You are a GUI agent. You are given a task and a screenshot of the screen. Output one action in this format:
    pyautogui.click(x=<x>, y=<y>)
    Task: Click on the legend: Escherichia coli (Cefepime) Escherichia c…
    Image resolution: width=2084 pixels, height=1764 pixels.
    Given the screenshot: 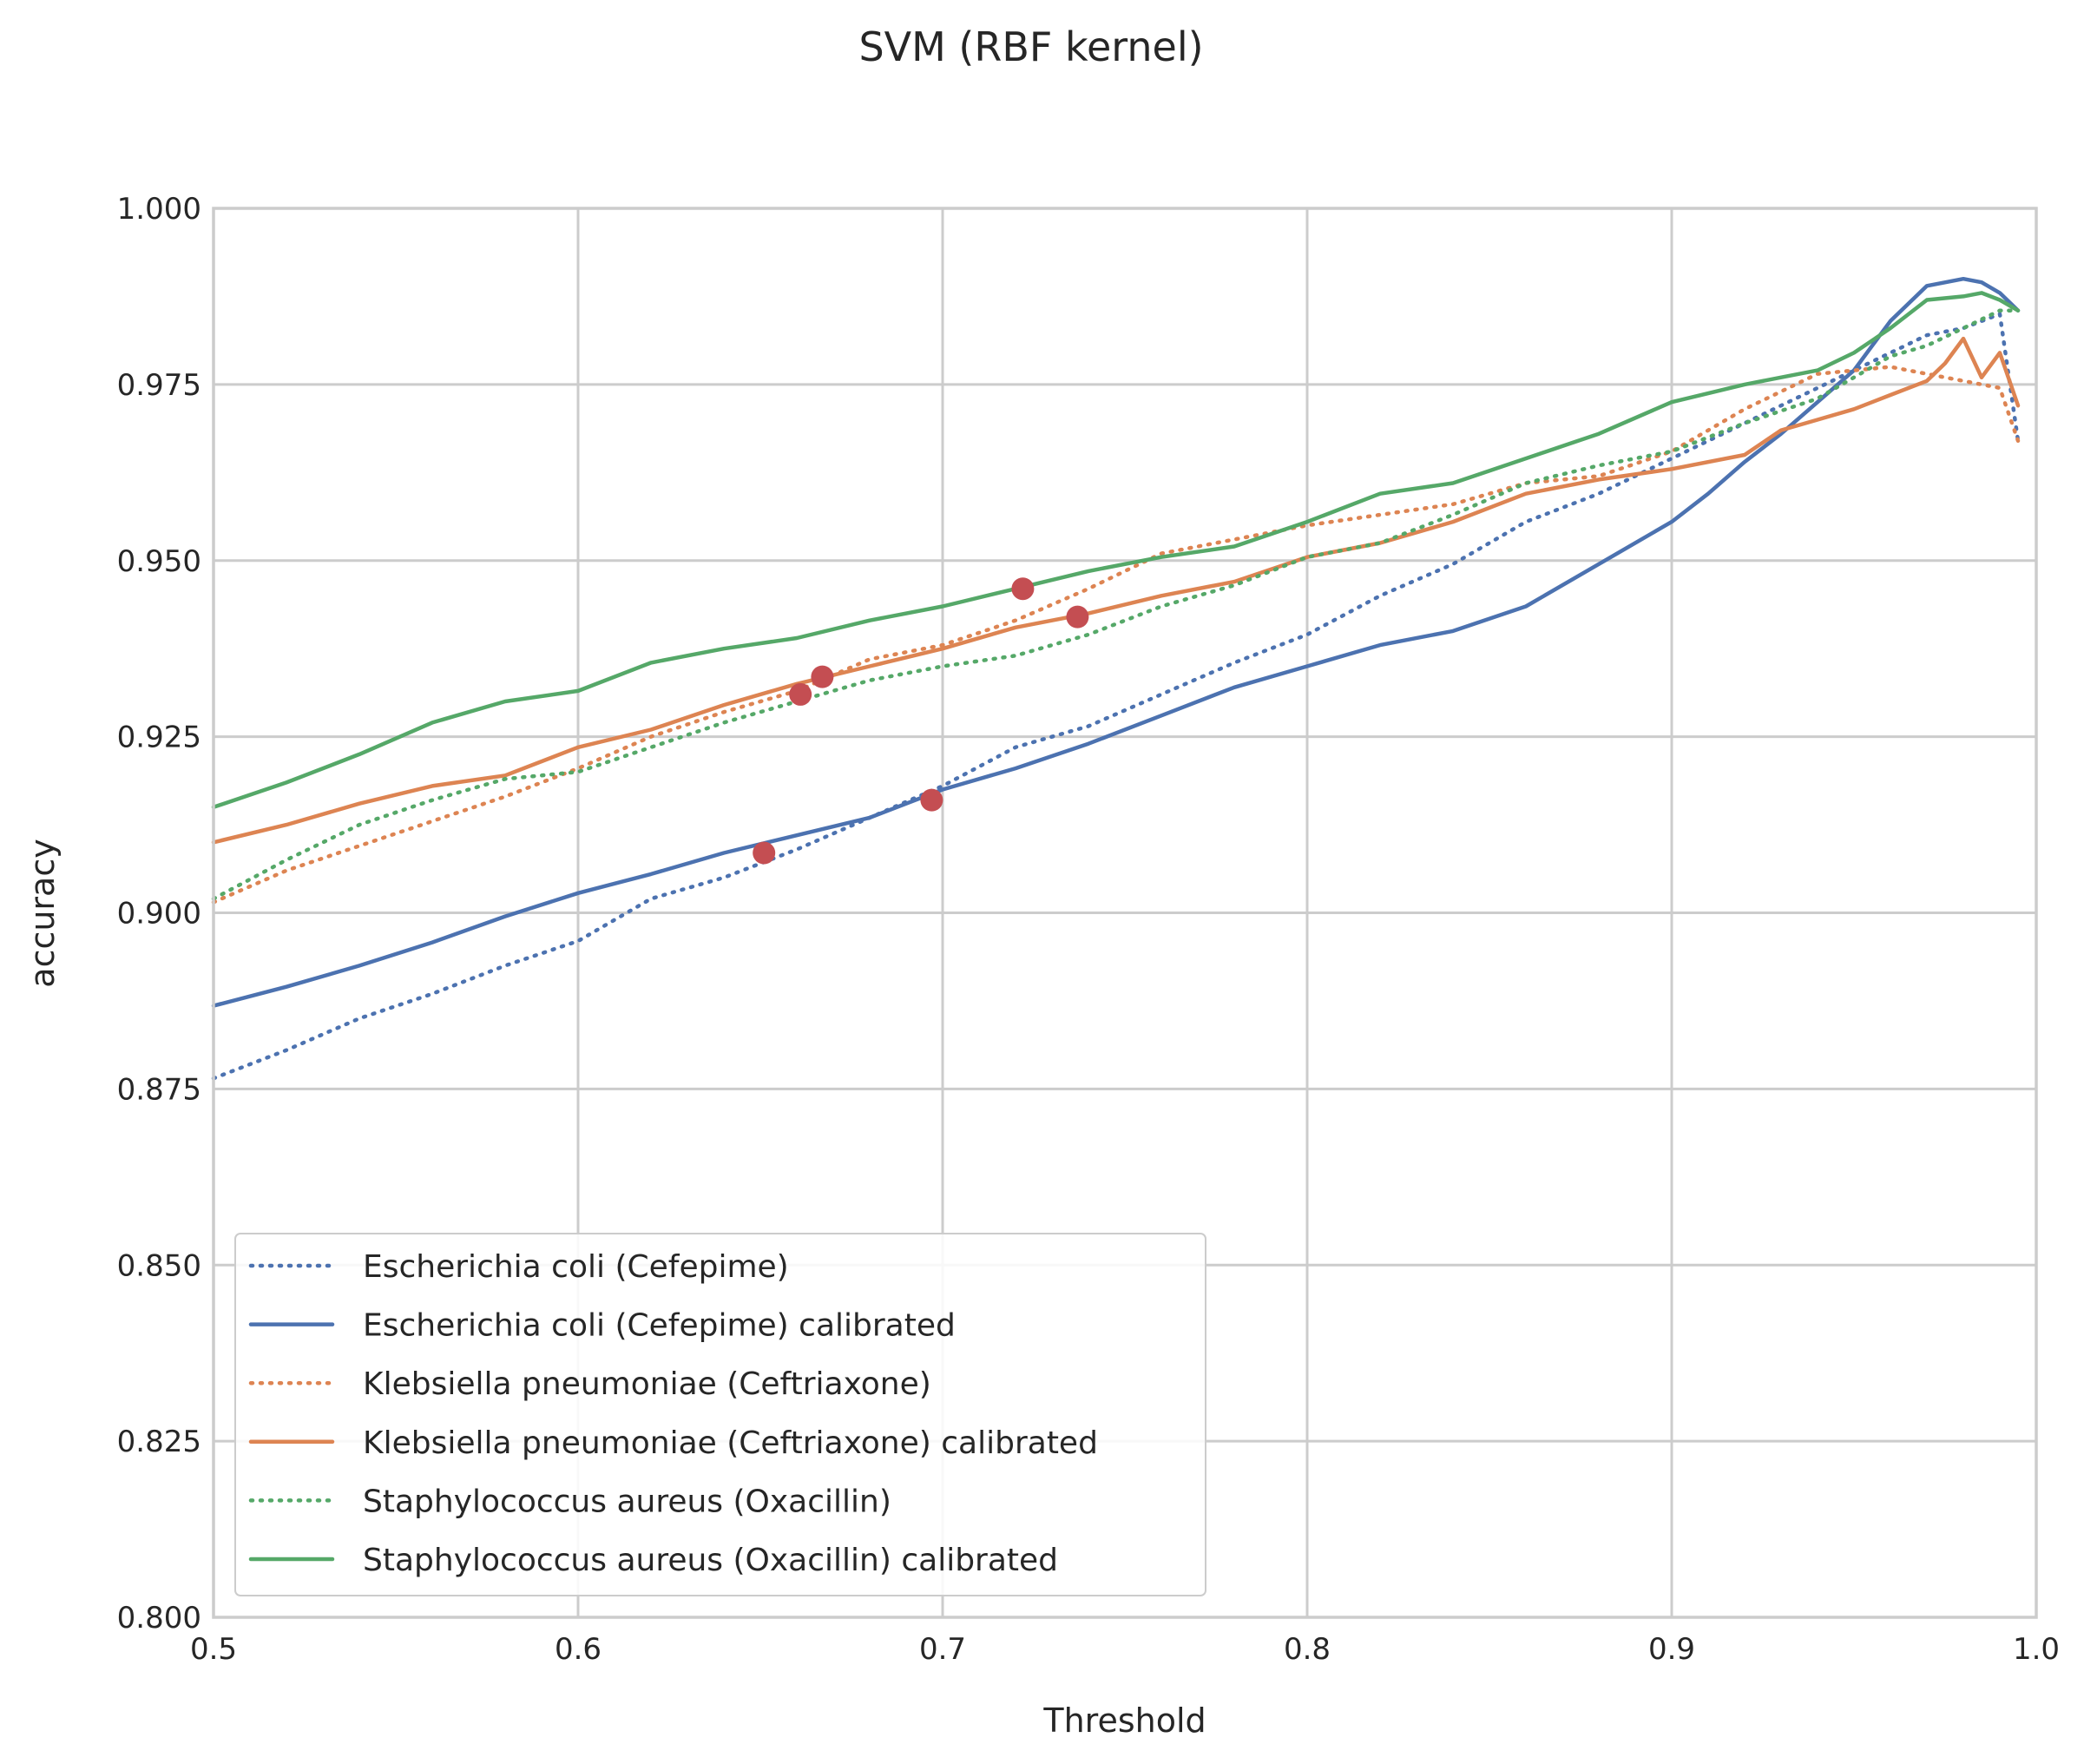 What is the action you would take?
    pyautogui.click(x=720, y=1415)
    